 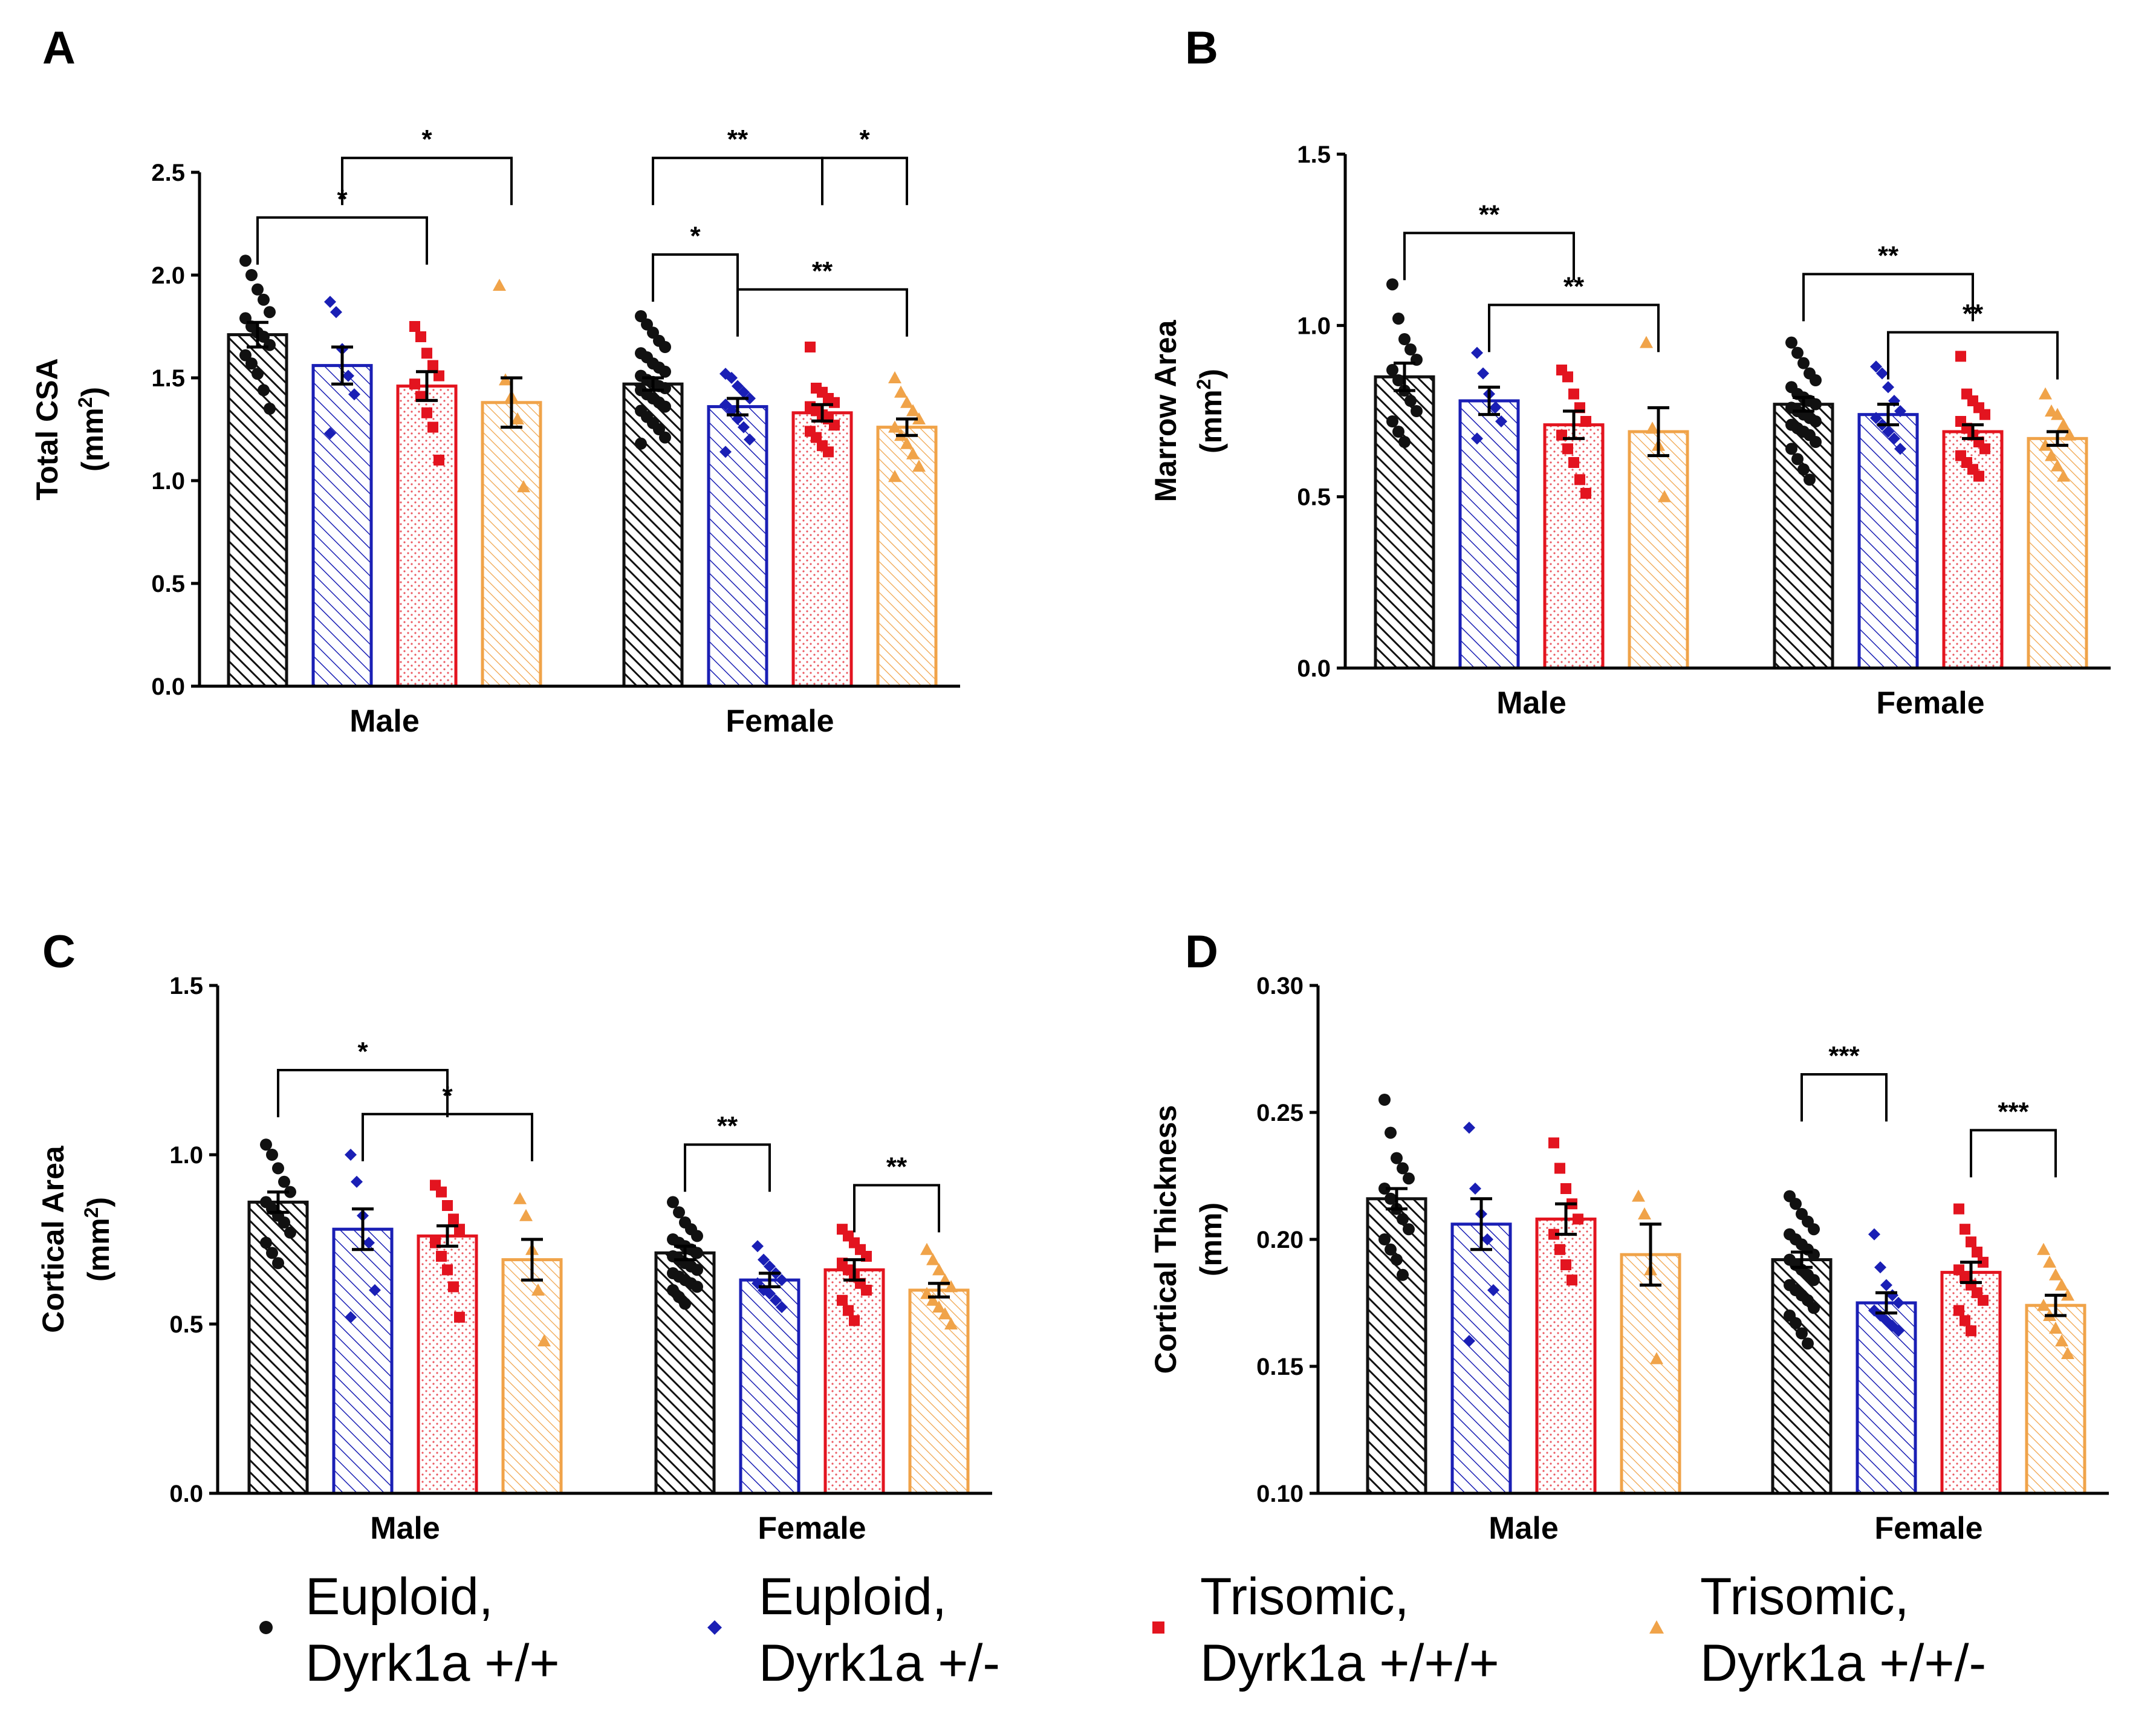 I want to click on y-axis-title: Marrow Area, so click(x=1166, y=410).